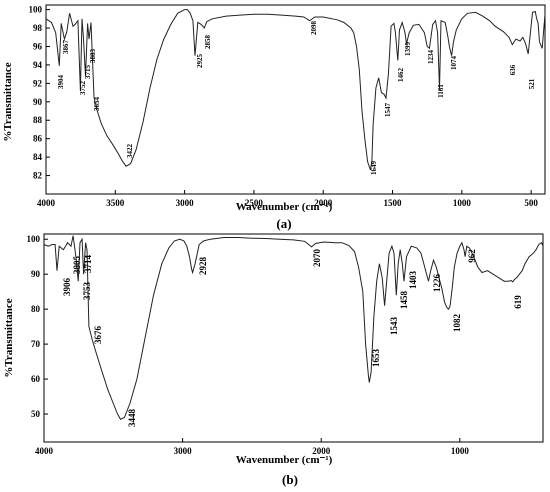  Describe the element at coordinates (38, 28) in the screenshot. I see `y-tick-label: 98` at that location.